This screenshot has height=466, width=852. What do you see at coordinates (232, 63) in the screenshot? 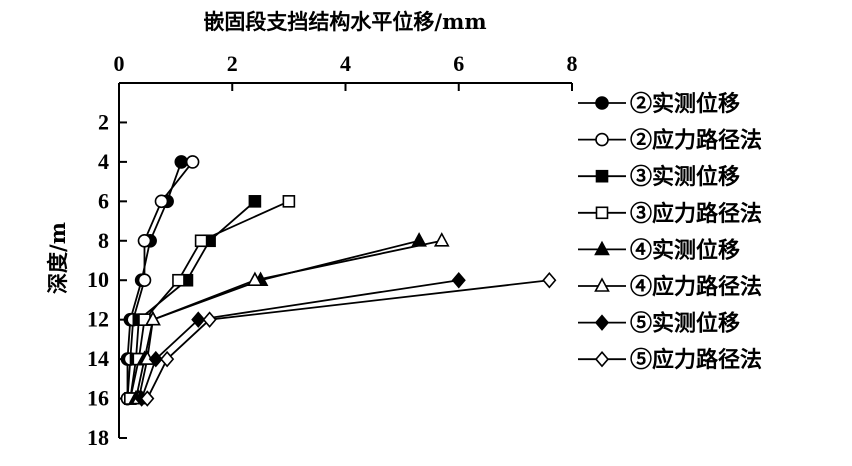
I see `x-tick-label: 2` at bounding box center [232, 63].